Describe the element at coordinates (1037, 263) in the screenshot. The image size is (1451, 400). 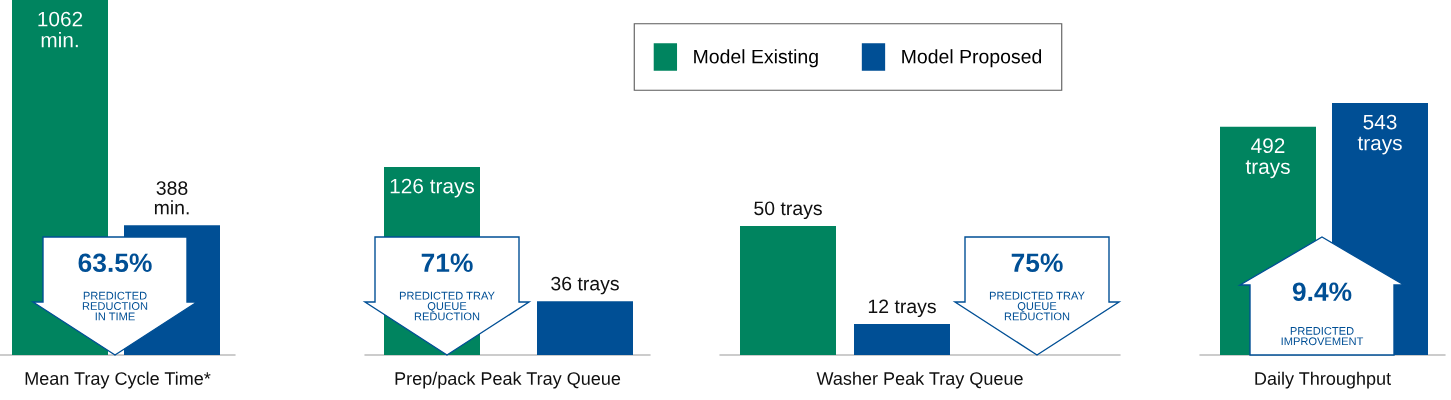
I see `annotation: 75%` at that location.